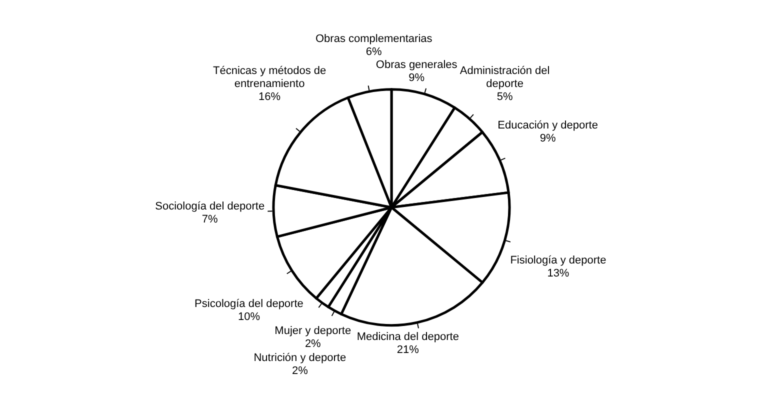 The image size is (782, 409). What do you see at coordinates (374, 52) in the screenshot?
I see `data-label: 6%` at bounding box center [374, 52].